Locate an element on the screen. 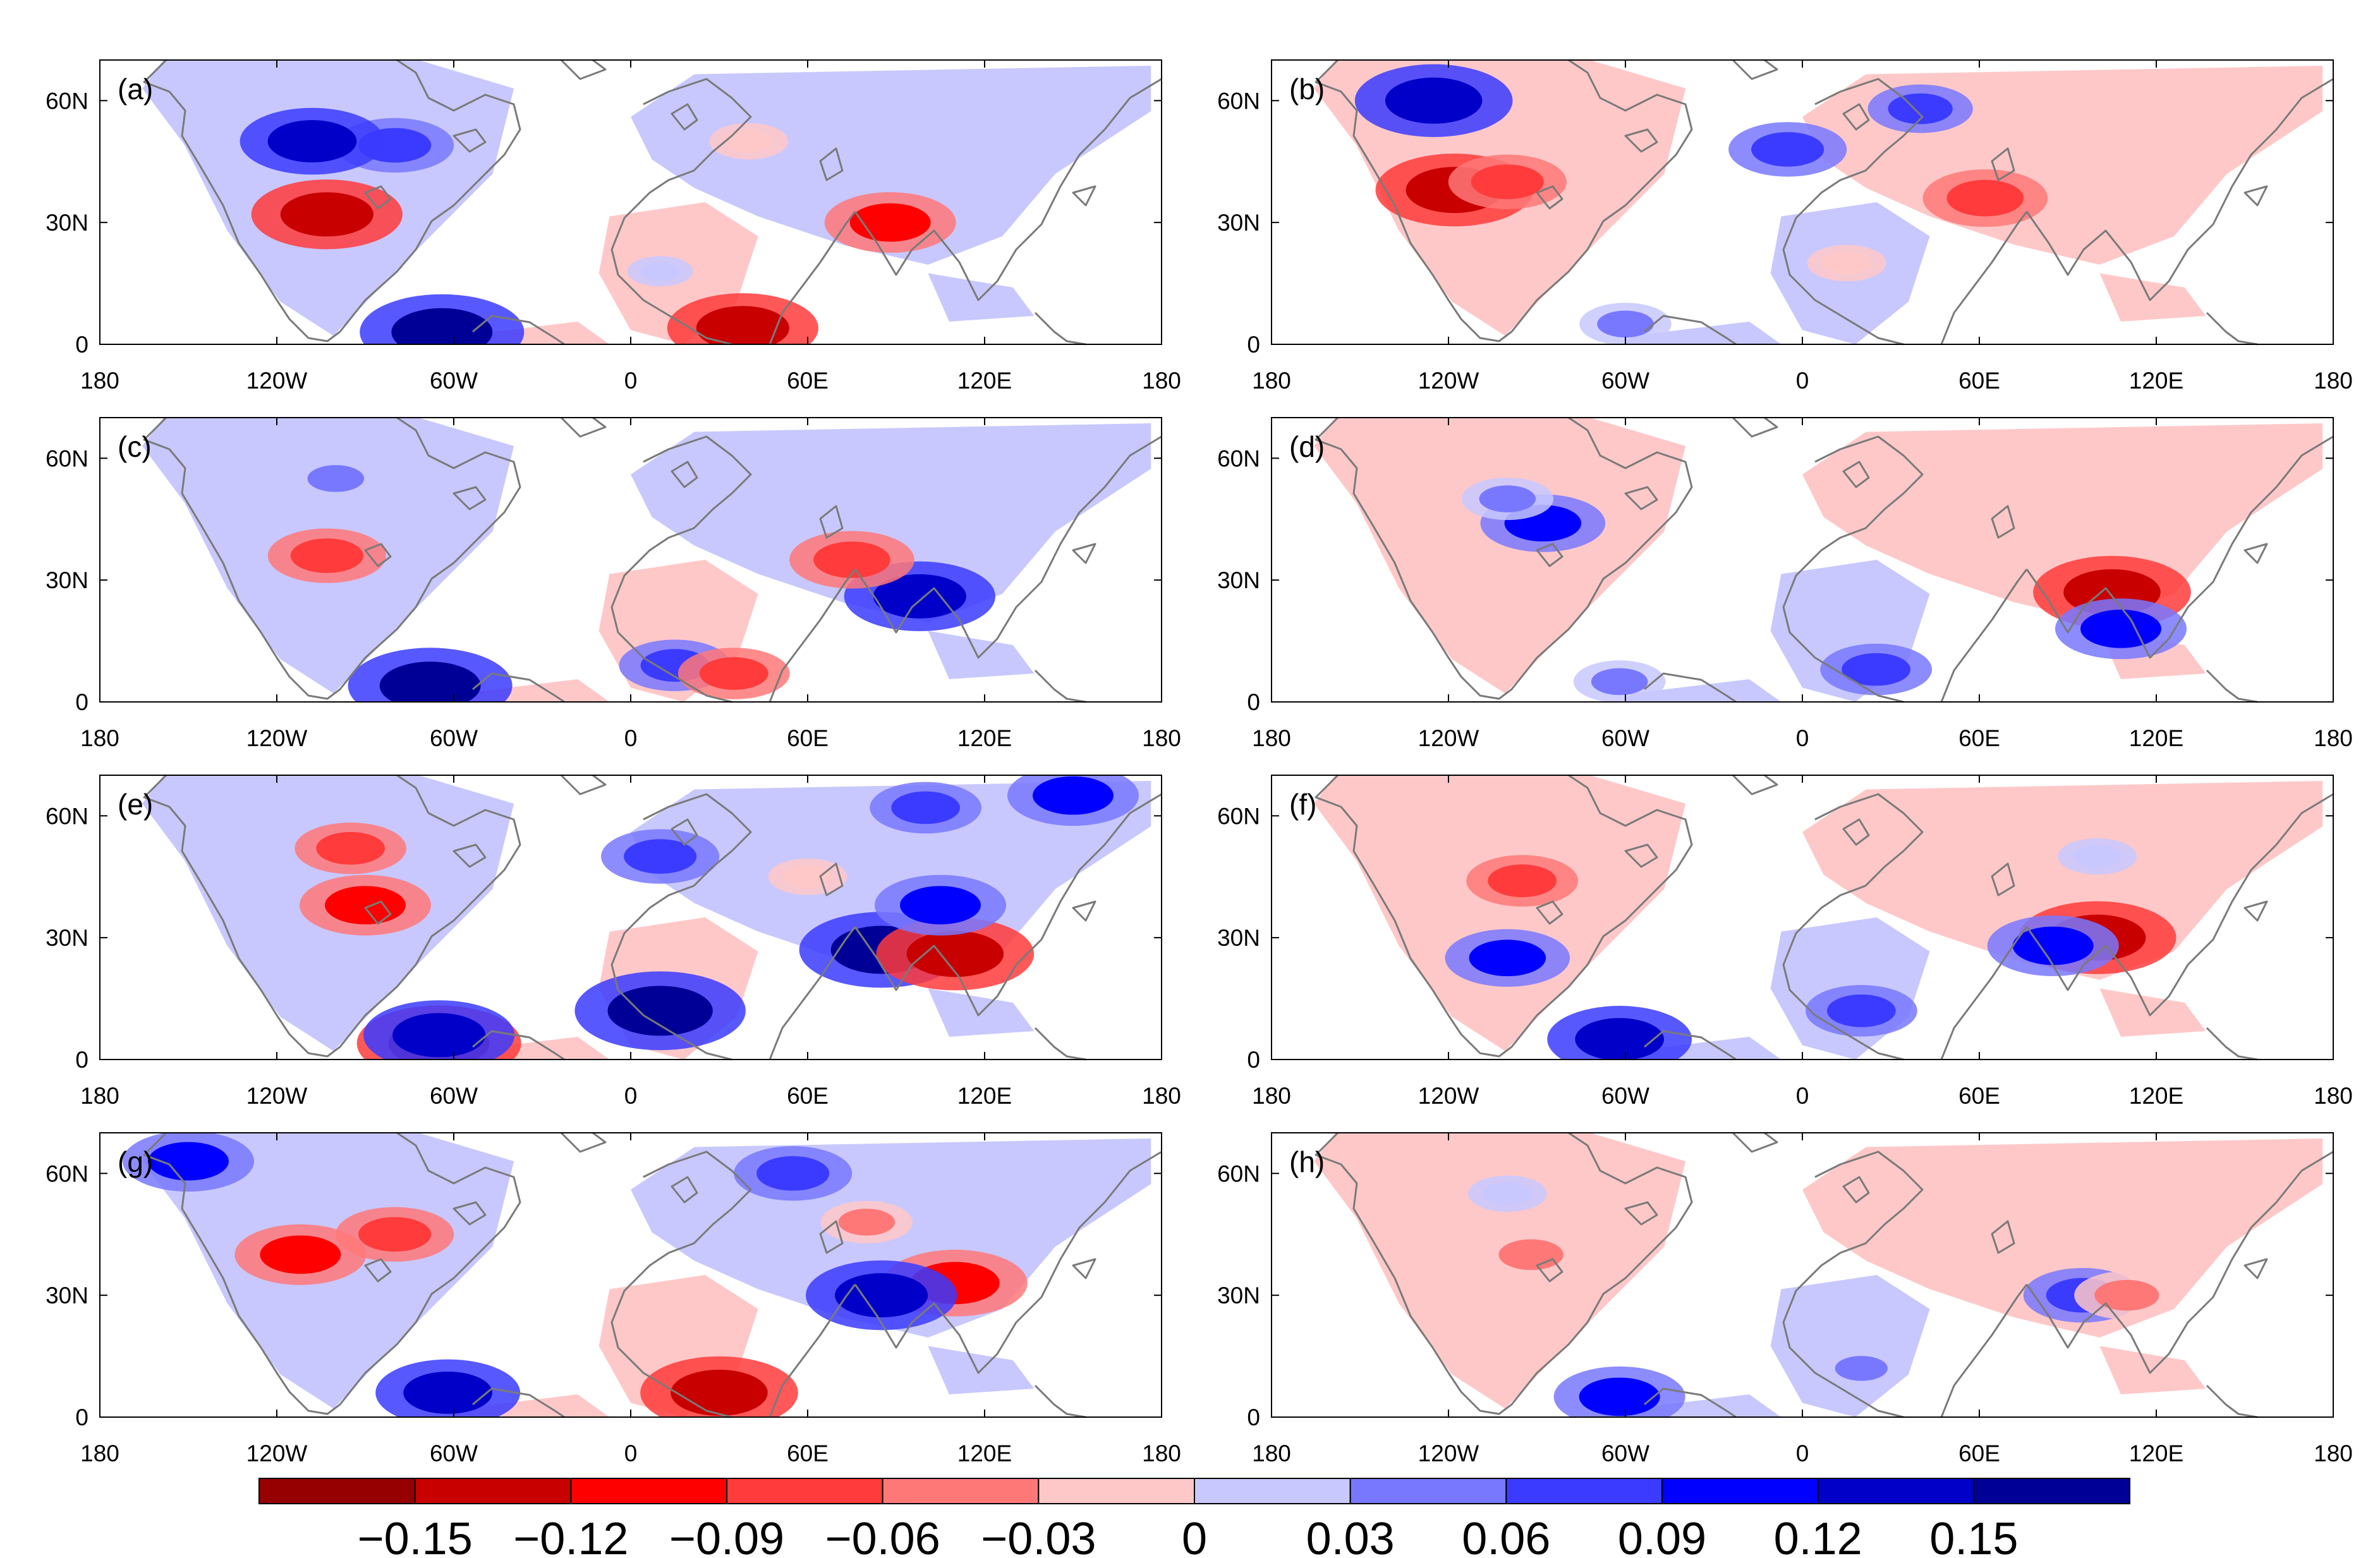 Image resolution: width=2380 pixels, height=1558 pixels. map-panel: 180 120W 60W 0 60E 120E 180 0 30N 60N (c) is located at coordinates (613, 583).